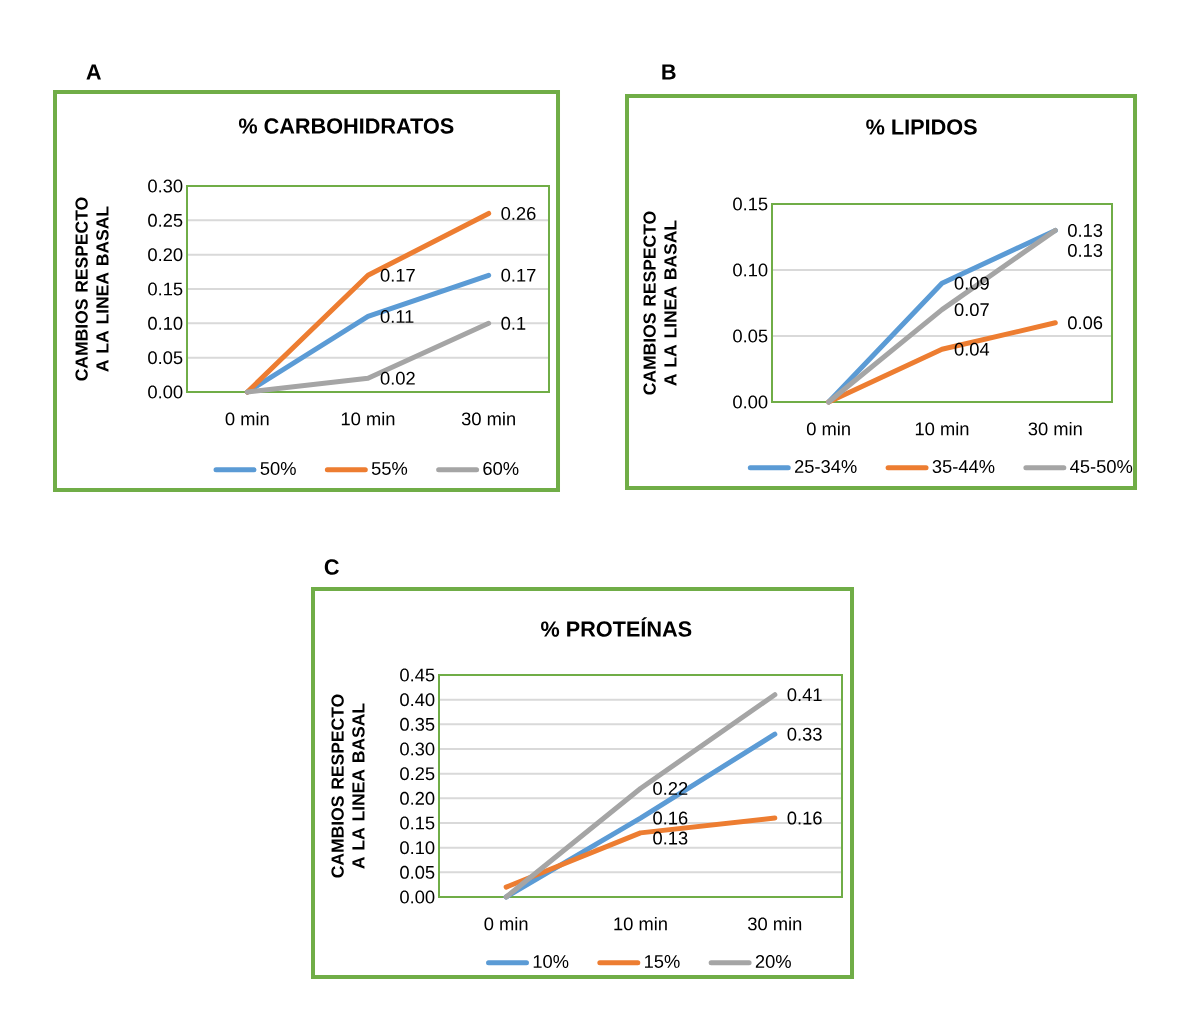 Image resolution: width=1177 pixels, height=1034 pixels. What do you see at coordinates (278, 468) in the screenshot?
I see `legend-label: 50%` at bounding box center [278, 468].